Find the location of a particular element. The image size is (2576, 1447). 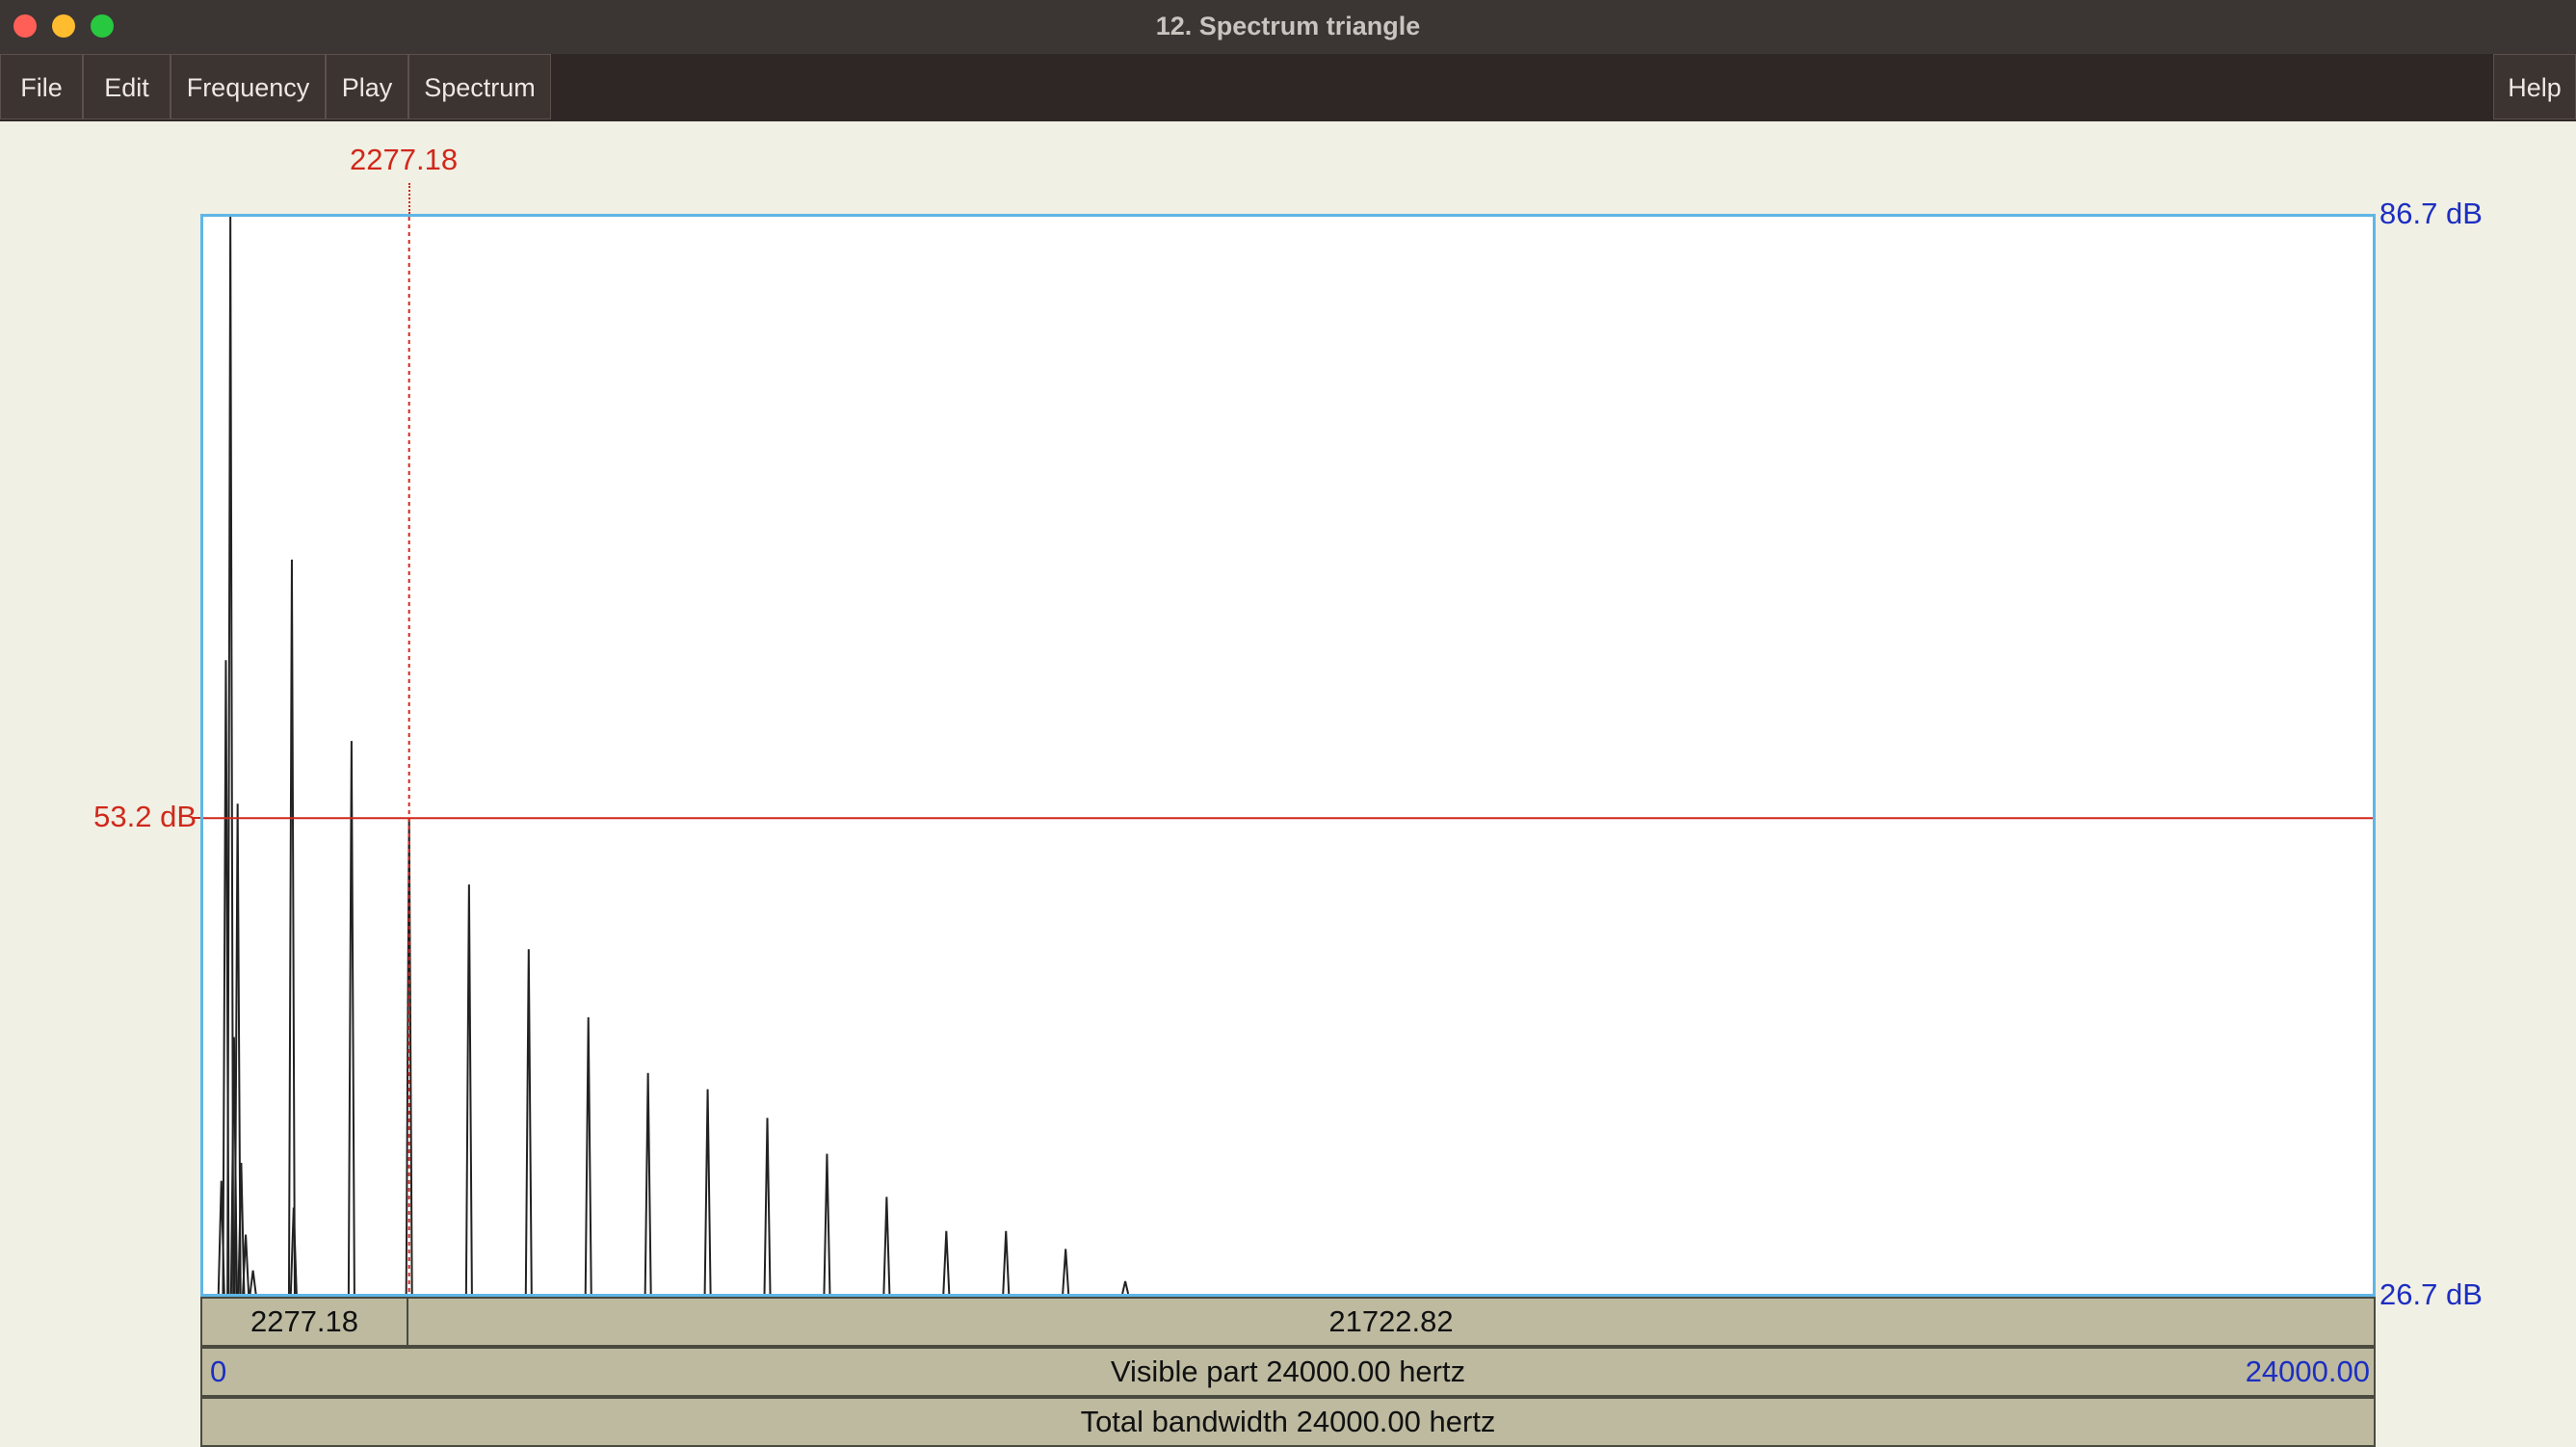

menu-edit: Edit is located at coordinates (127, 86).